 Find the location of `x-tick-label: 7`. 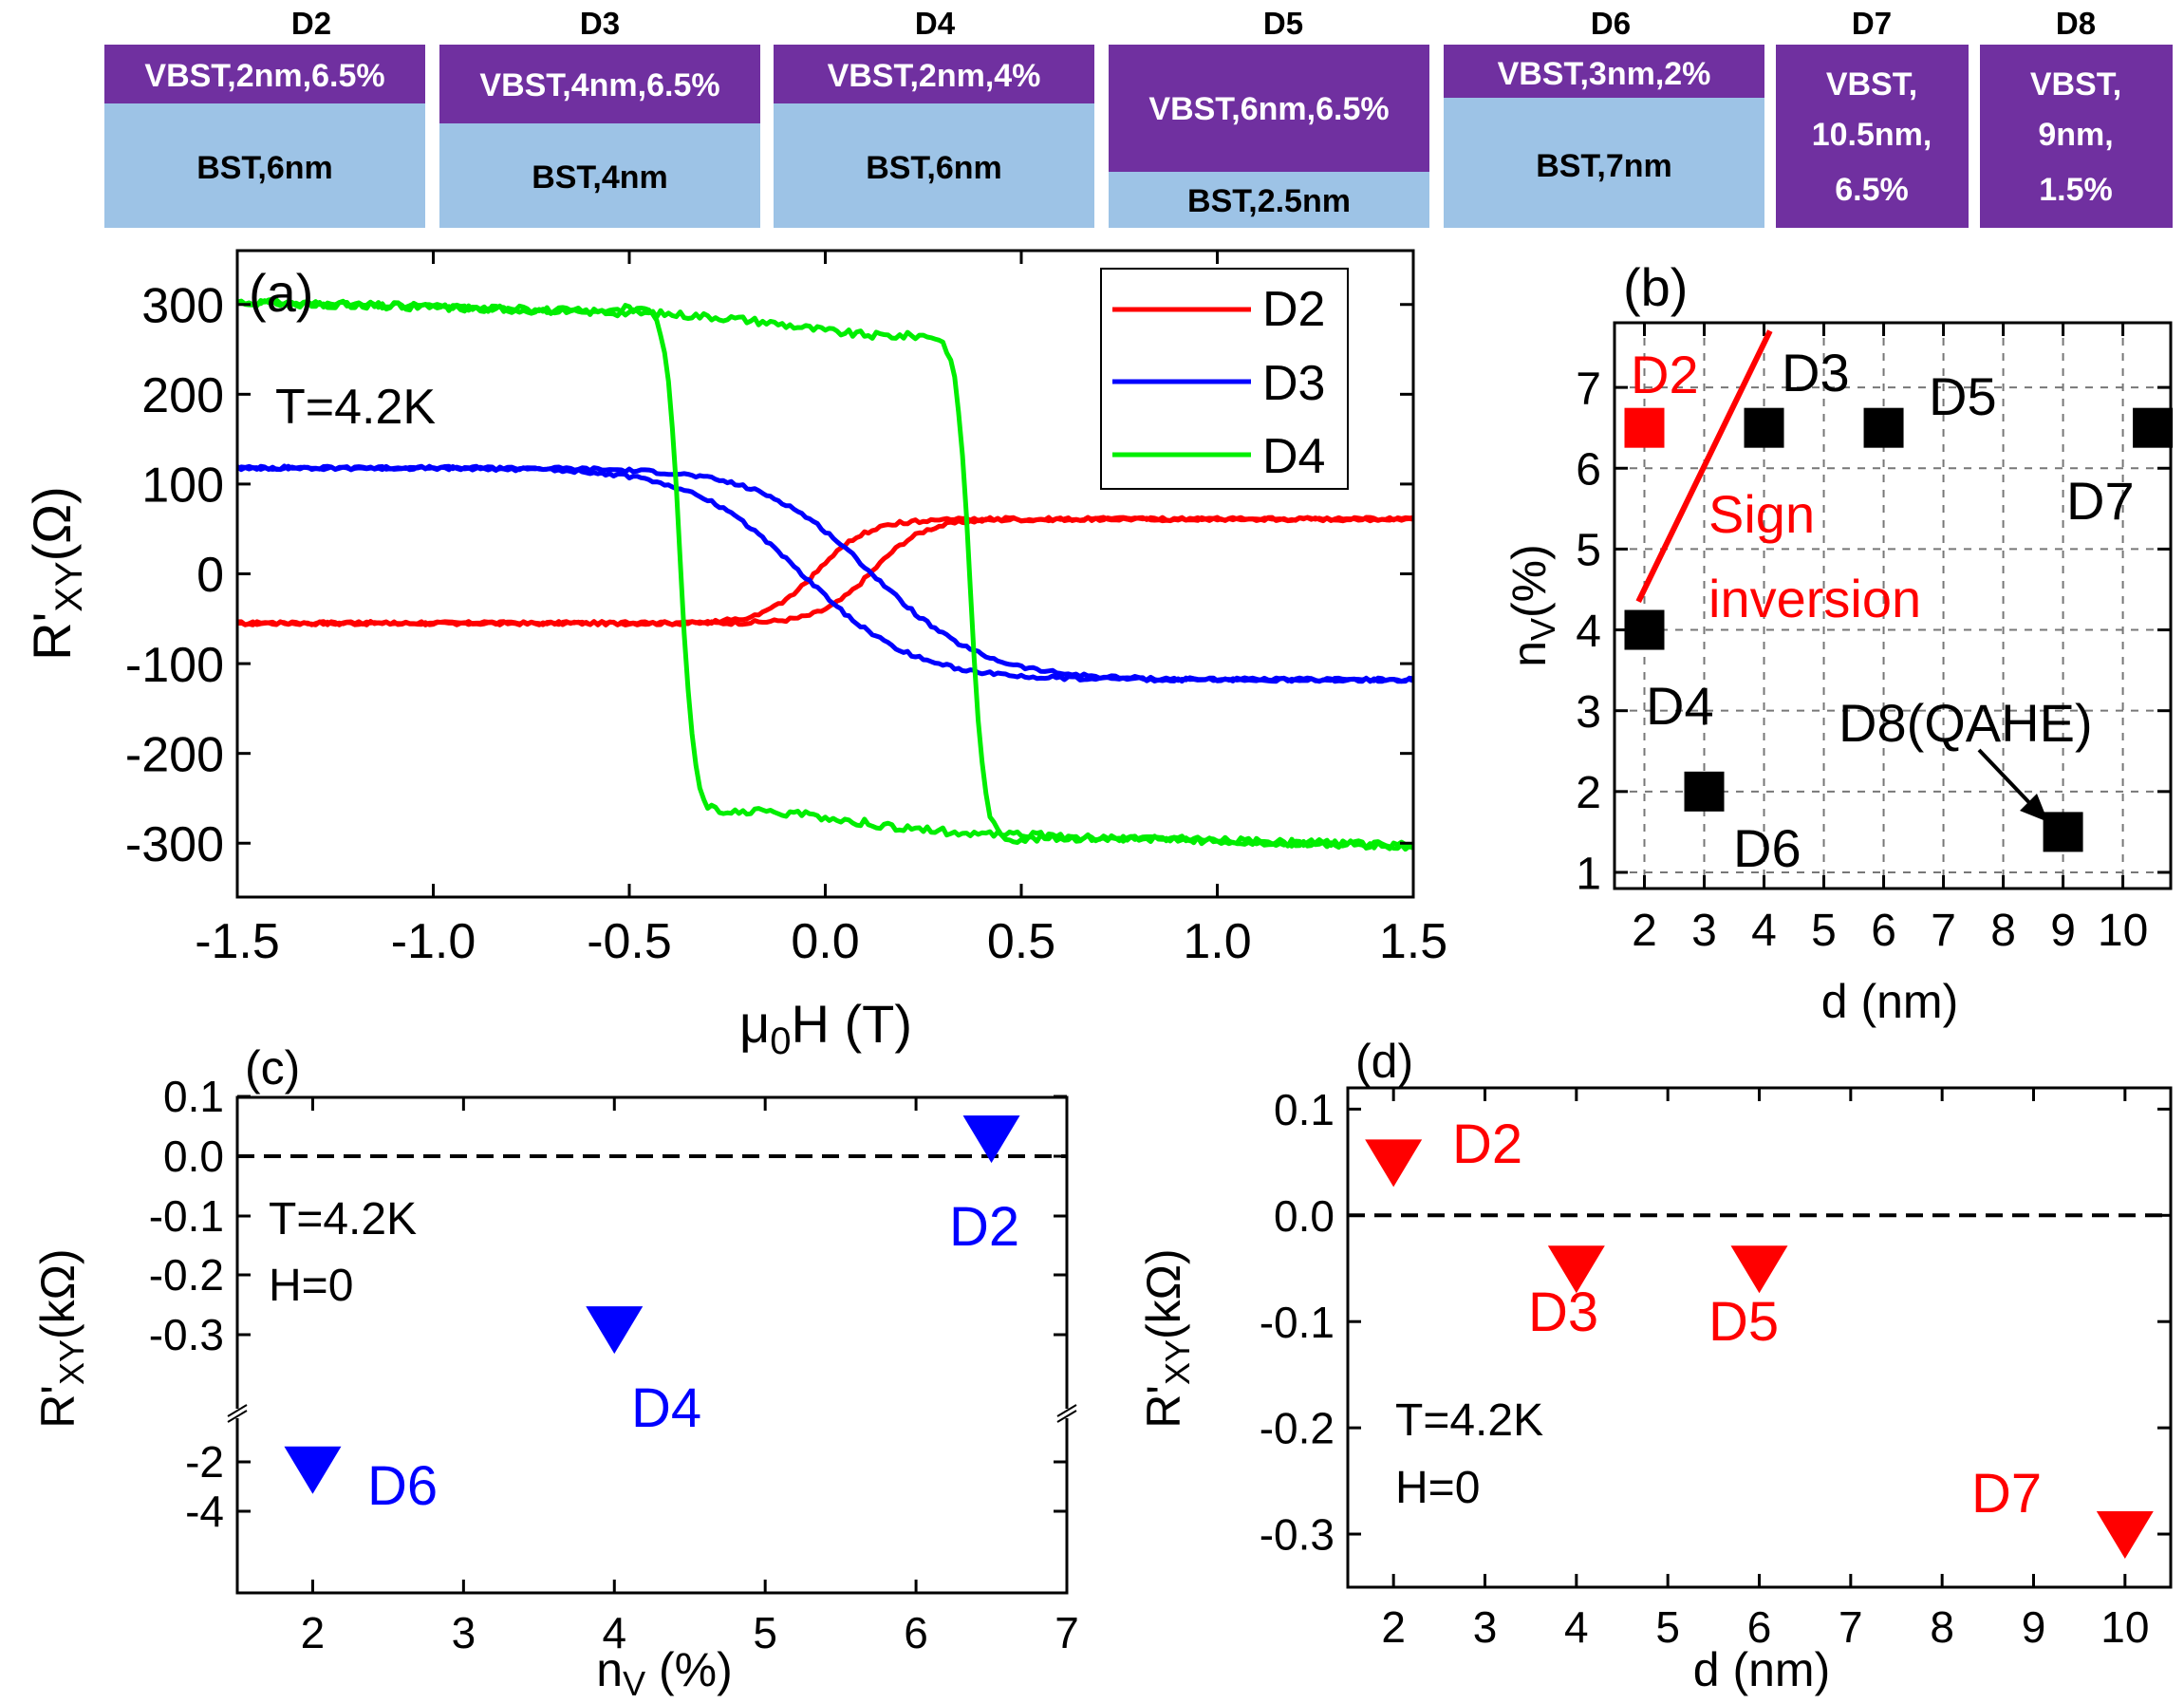

x-tick-label: 7 is located at coordinates (1944, 931).